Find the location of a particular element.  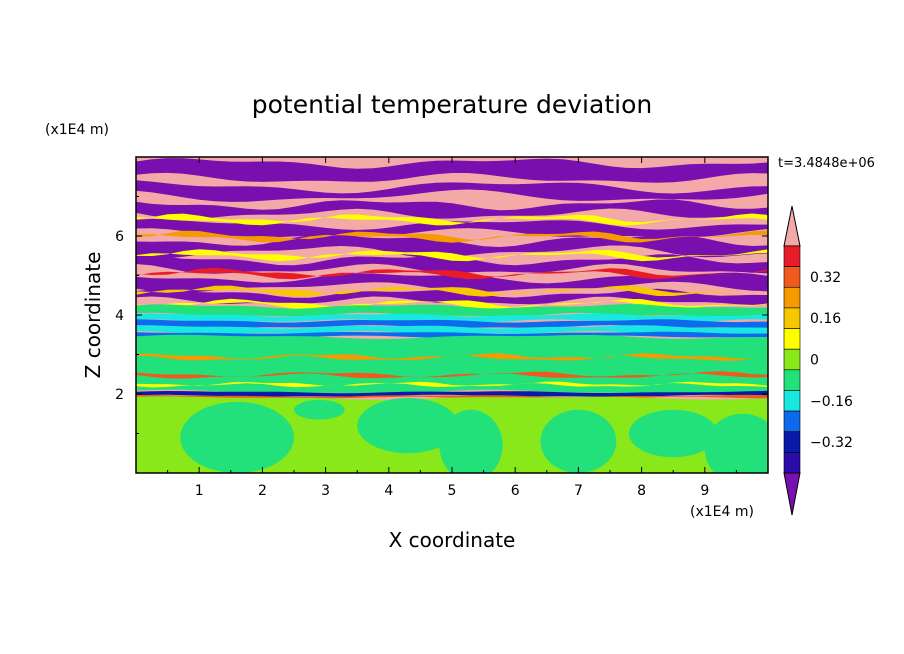

y-tick-label: 6 is located at coordinates (119, 237).